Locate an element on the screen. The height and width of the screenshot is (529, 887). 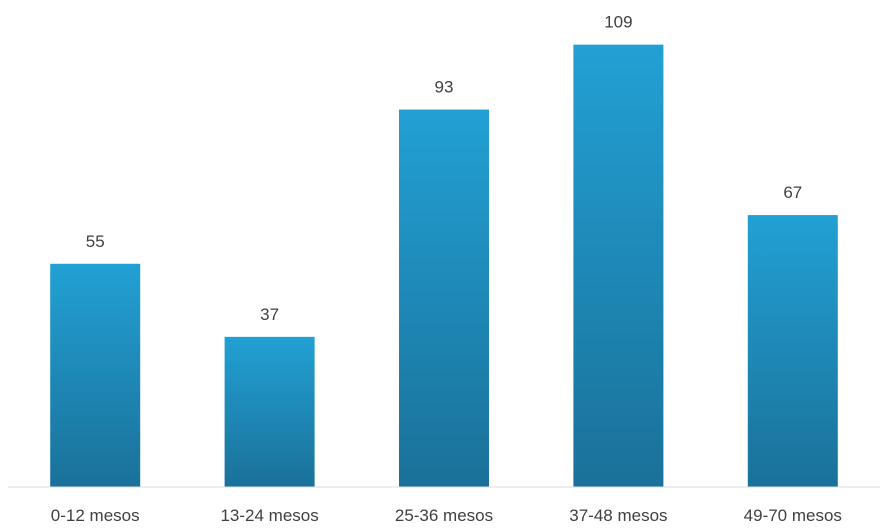
category-label-5: 49-70 mesos is located at coordinates (793, 515).